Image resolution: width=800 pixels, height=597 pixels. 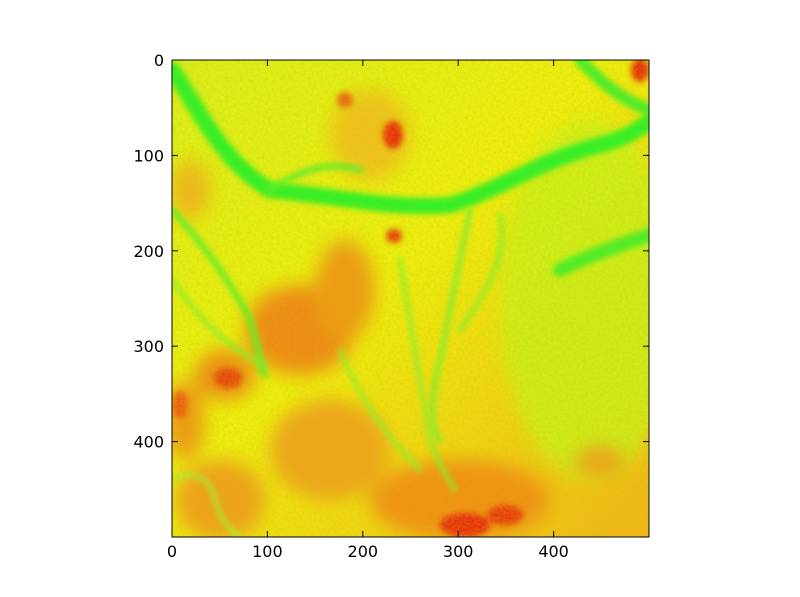 I want to click on y-tick-label: 400, so click(x=148, y=442).